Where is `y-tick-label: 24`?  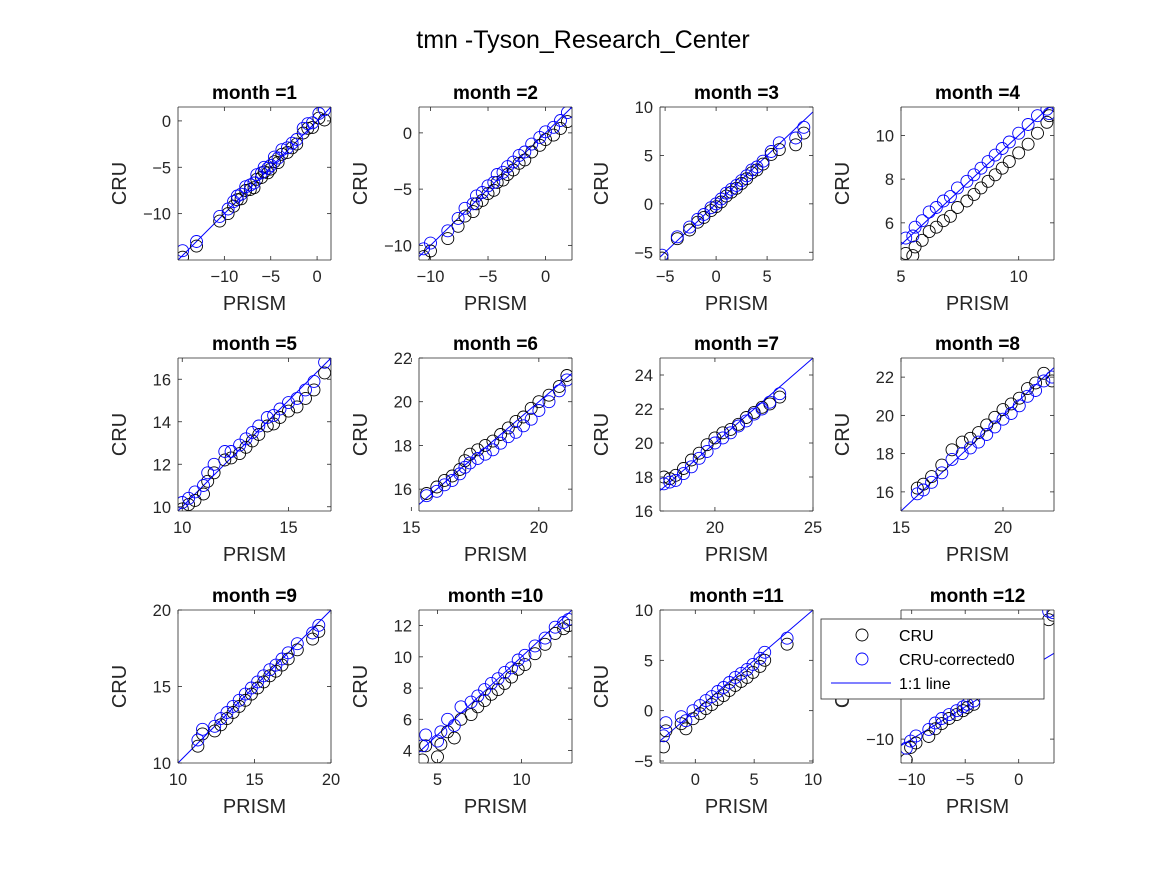 y-tick-label: 24 is located at coordinates (644, 376).